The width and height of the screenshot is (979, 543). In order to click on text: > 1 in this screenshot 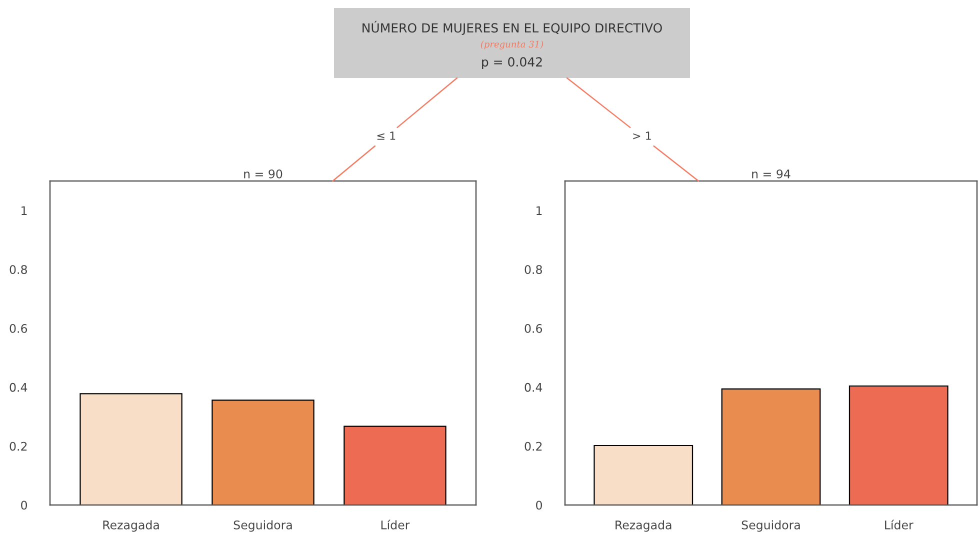, I will do `click(642, 136)`.